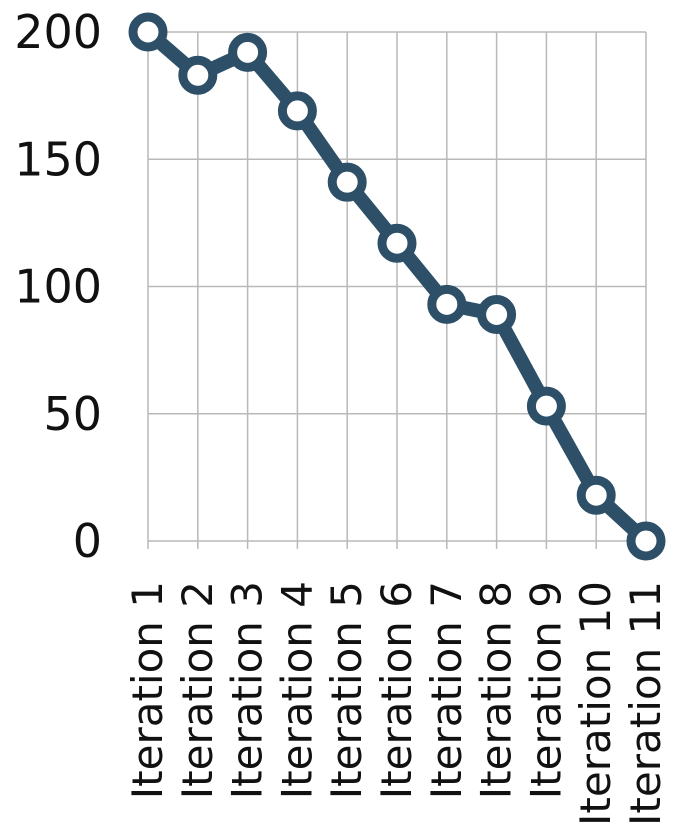 The width and height of the screenshot is (677, 824). I want to click on x-tick-label: Iteration 6, so click(396, 690).